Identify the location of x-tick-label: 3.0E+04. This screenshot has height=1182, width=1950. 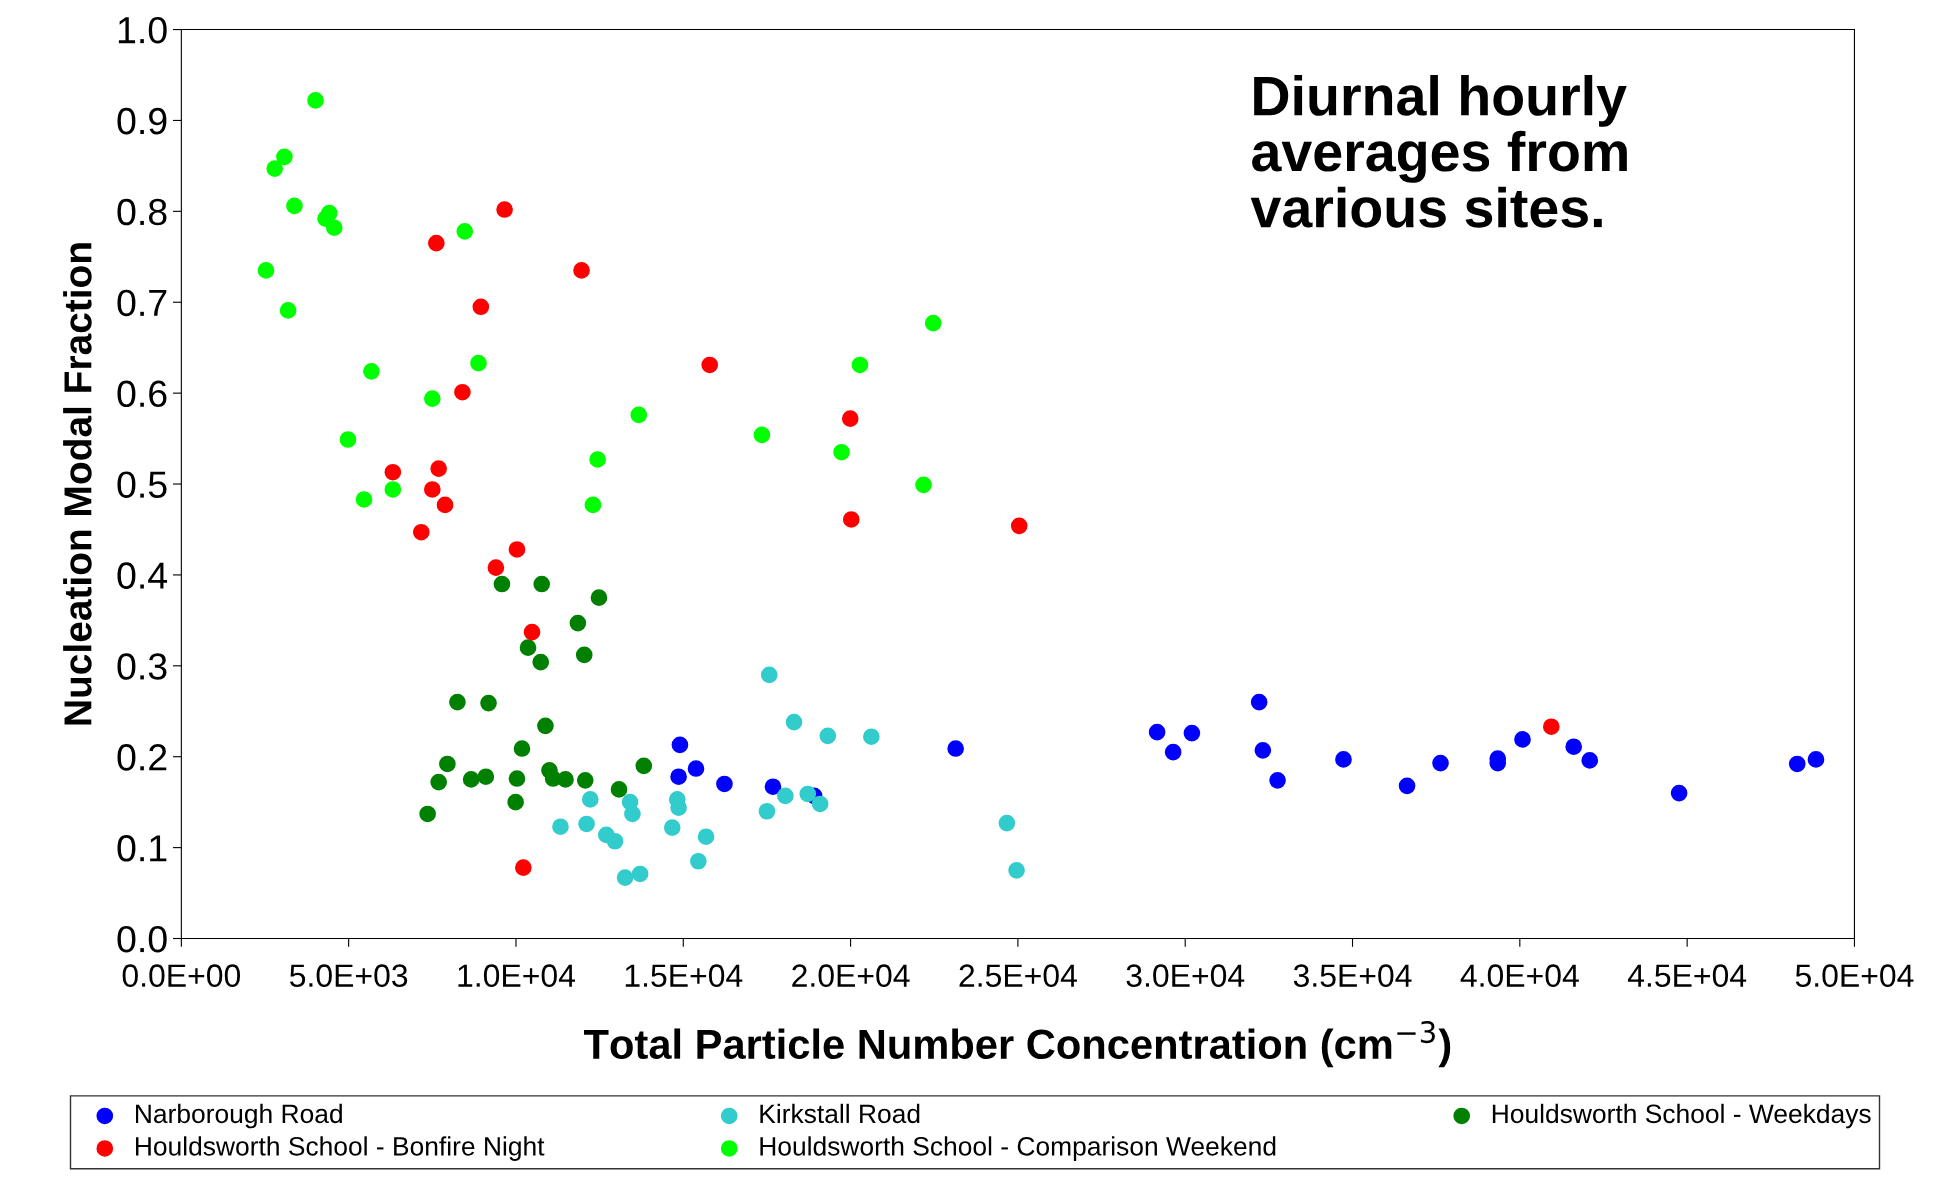
(1185, 975).